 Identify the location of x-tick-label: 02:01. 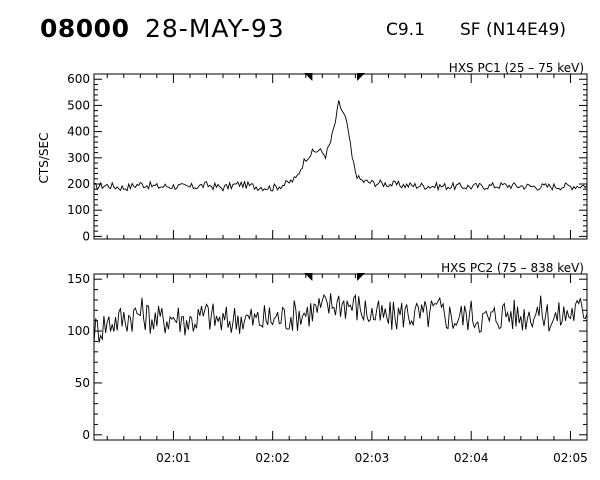
(173, 458).